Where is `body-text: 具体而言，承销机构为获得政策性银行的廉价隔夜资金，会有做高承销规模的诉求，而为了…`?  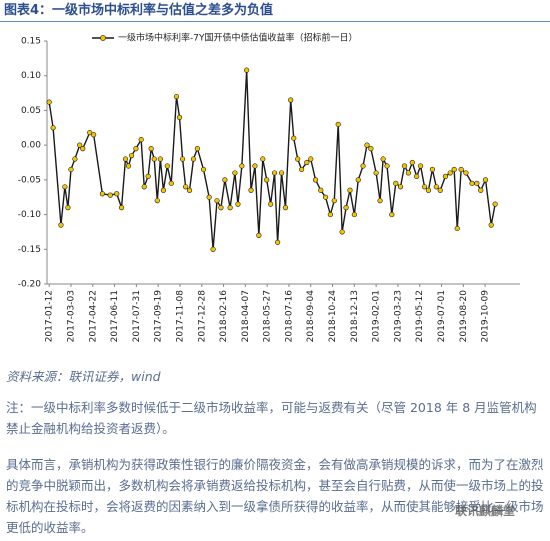
body-text: 具体而言，承销机构为获得政策性银行的廉价隔夜资金，会有做高承销规模的诉求，而为了… is located at coordinates (275, 496).